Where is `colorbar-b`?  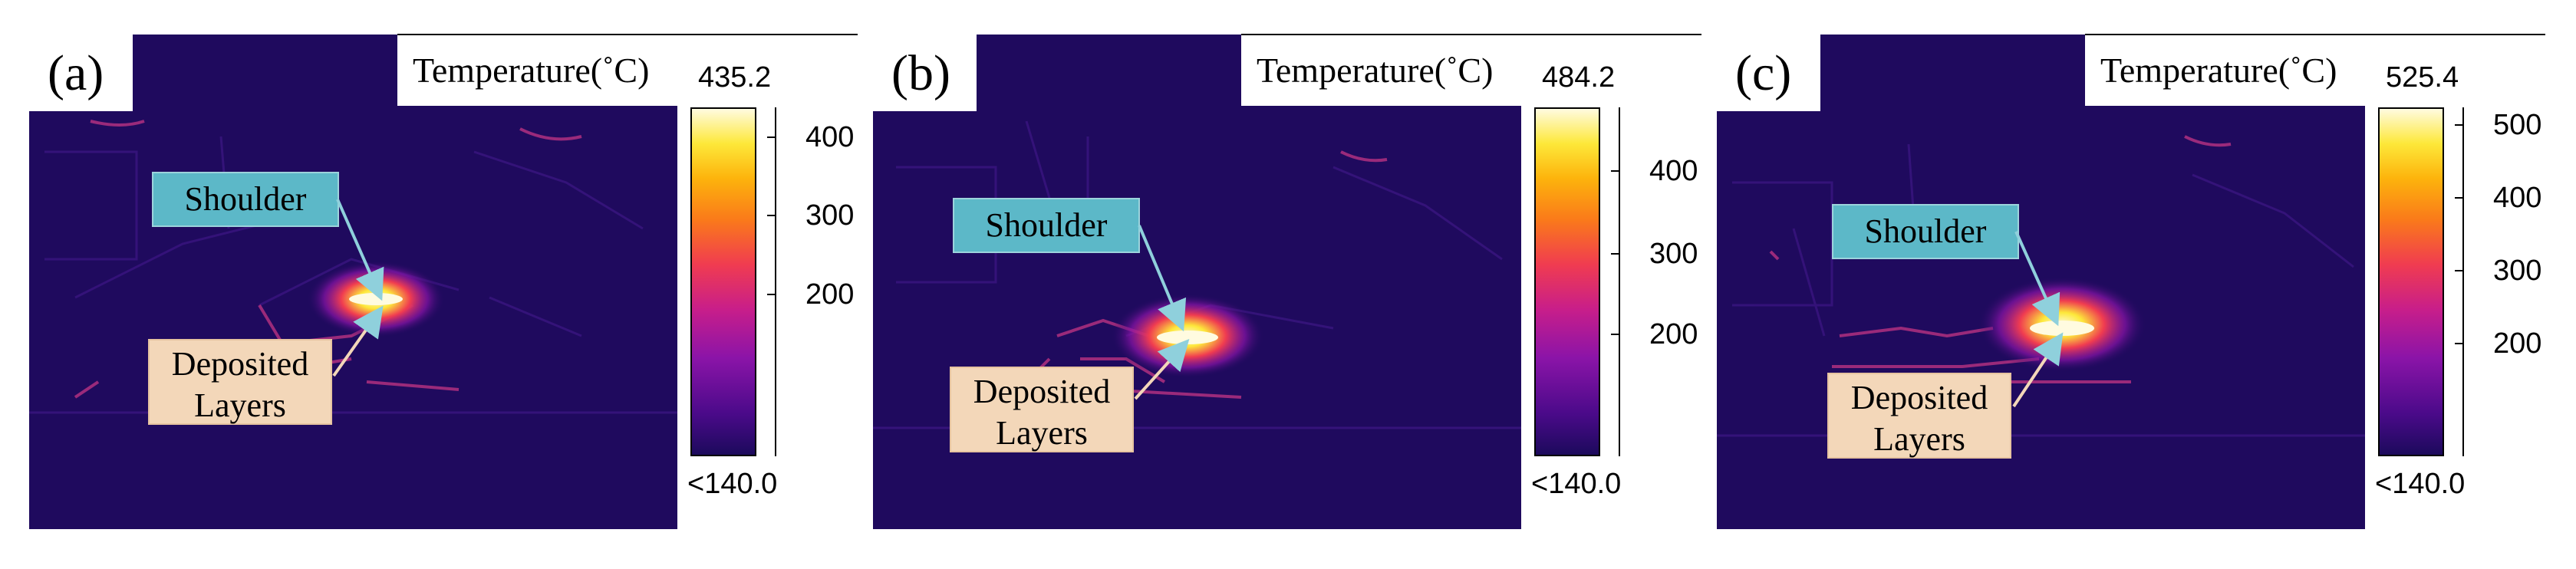
colorbar-b is located at coordinates (1567, 281).